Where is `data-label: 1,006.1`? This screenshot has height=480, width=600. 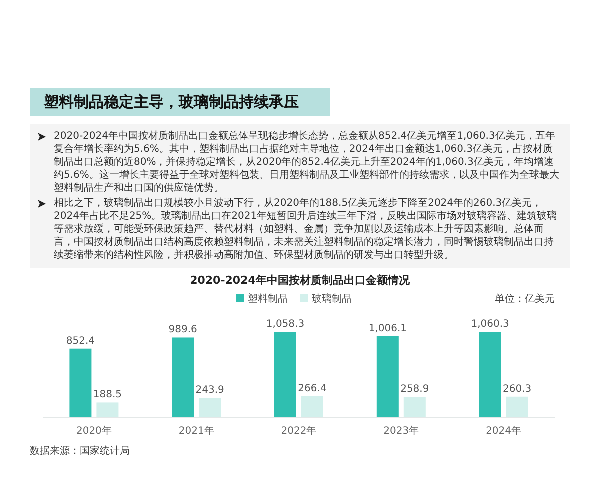
data-label: 1,006.1 is located at coordinates (387, 328).